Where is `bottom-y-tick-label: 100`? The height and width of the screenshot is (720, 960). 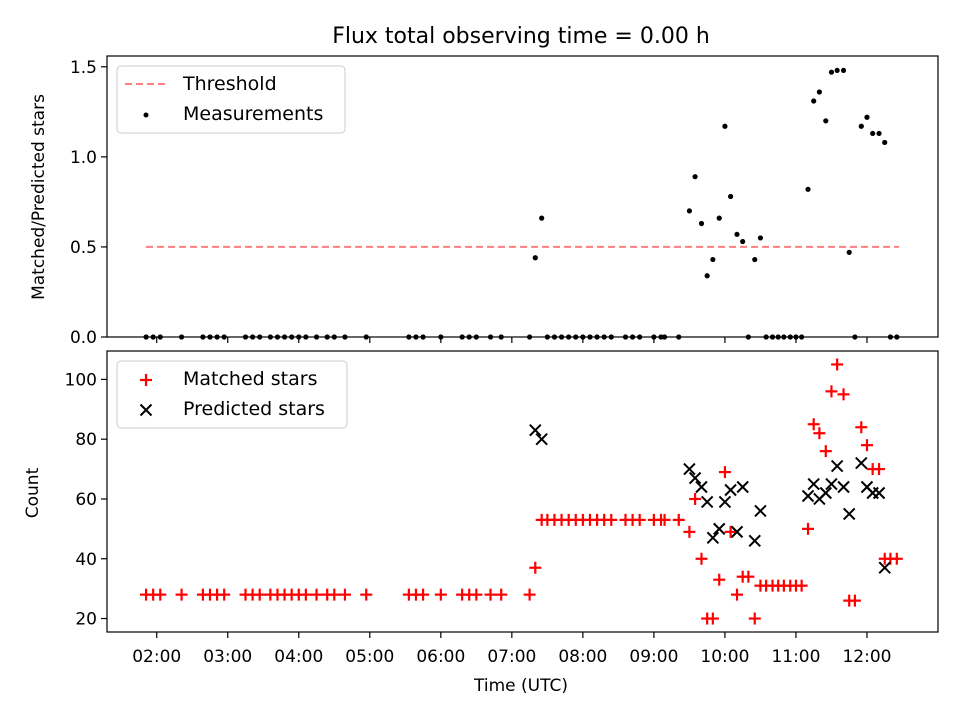 bottom-y-tick-label: 100 is located at coordinates (81, 380).